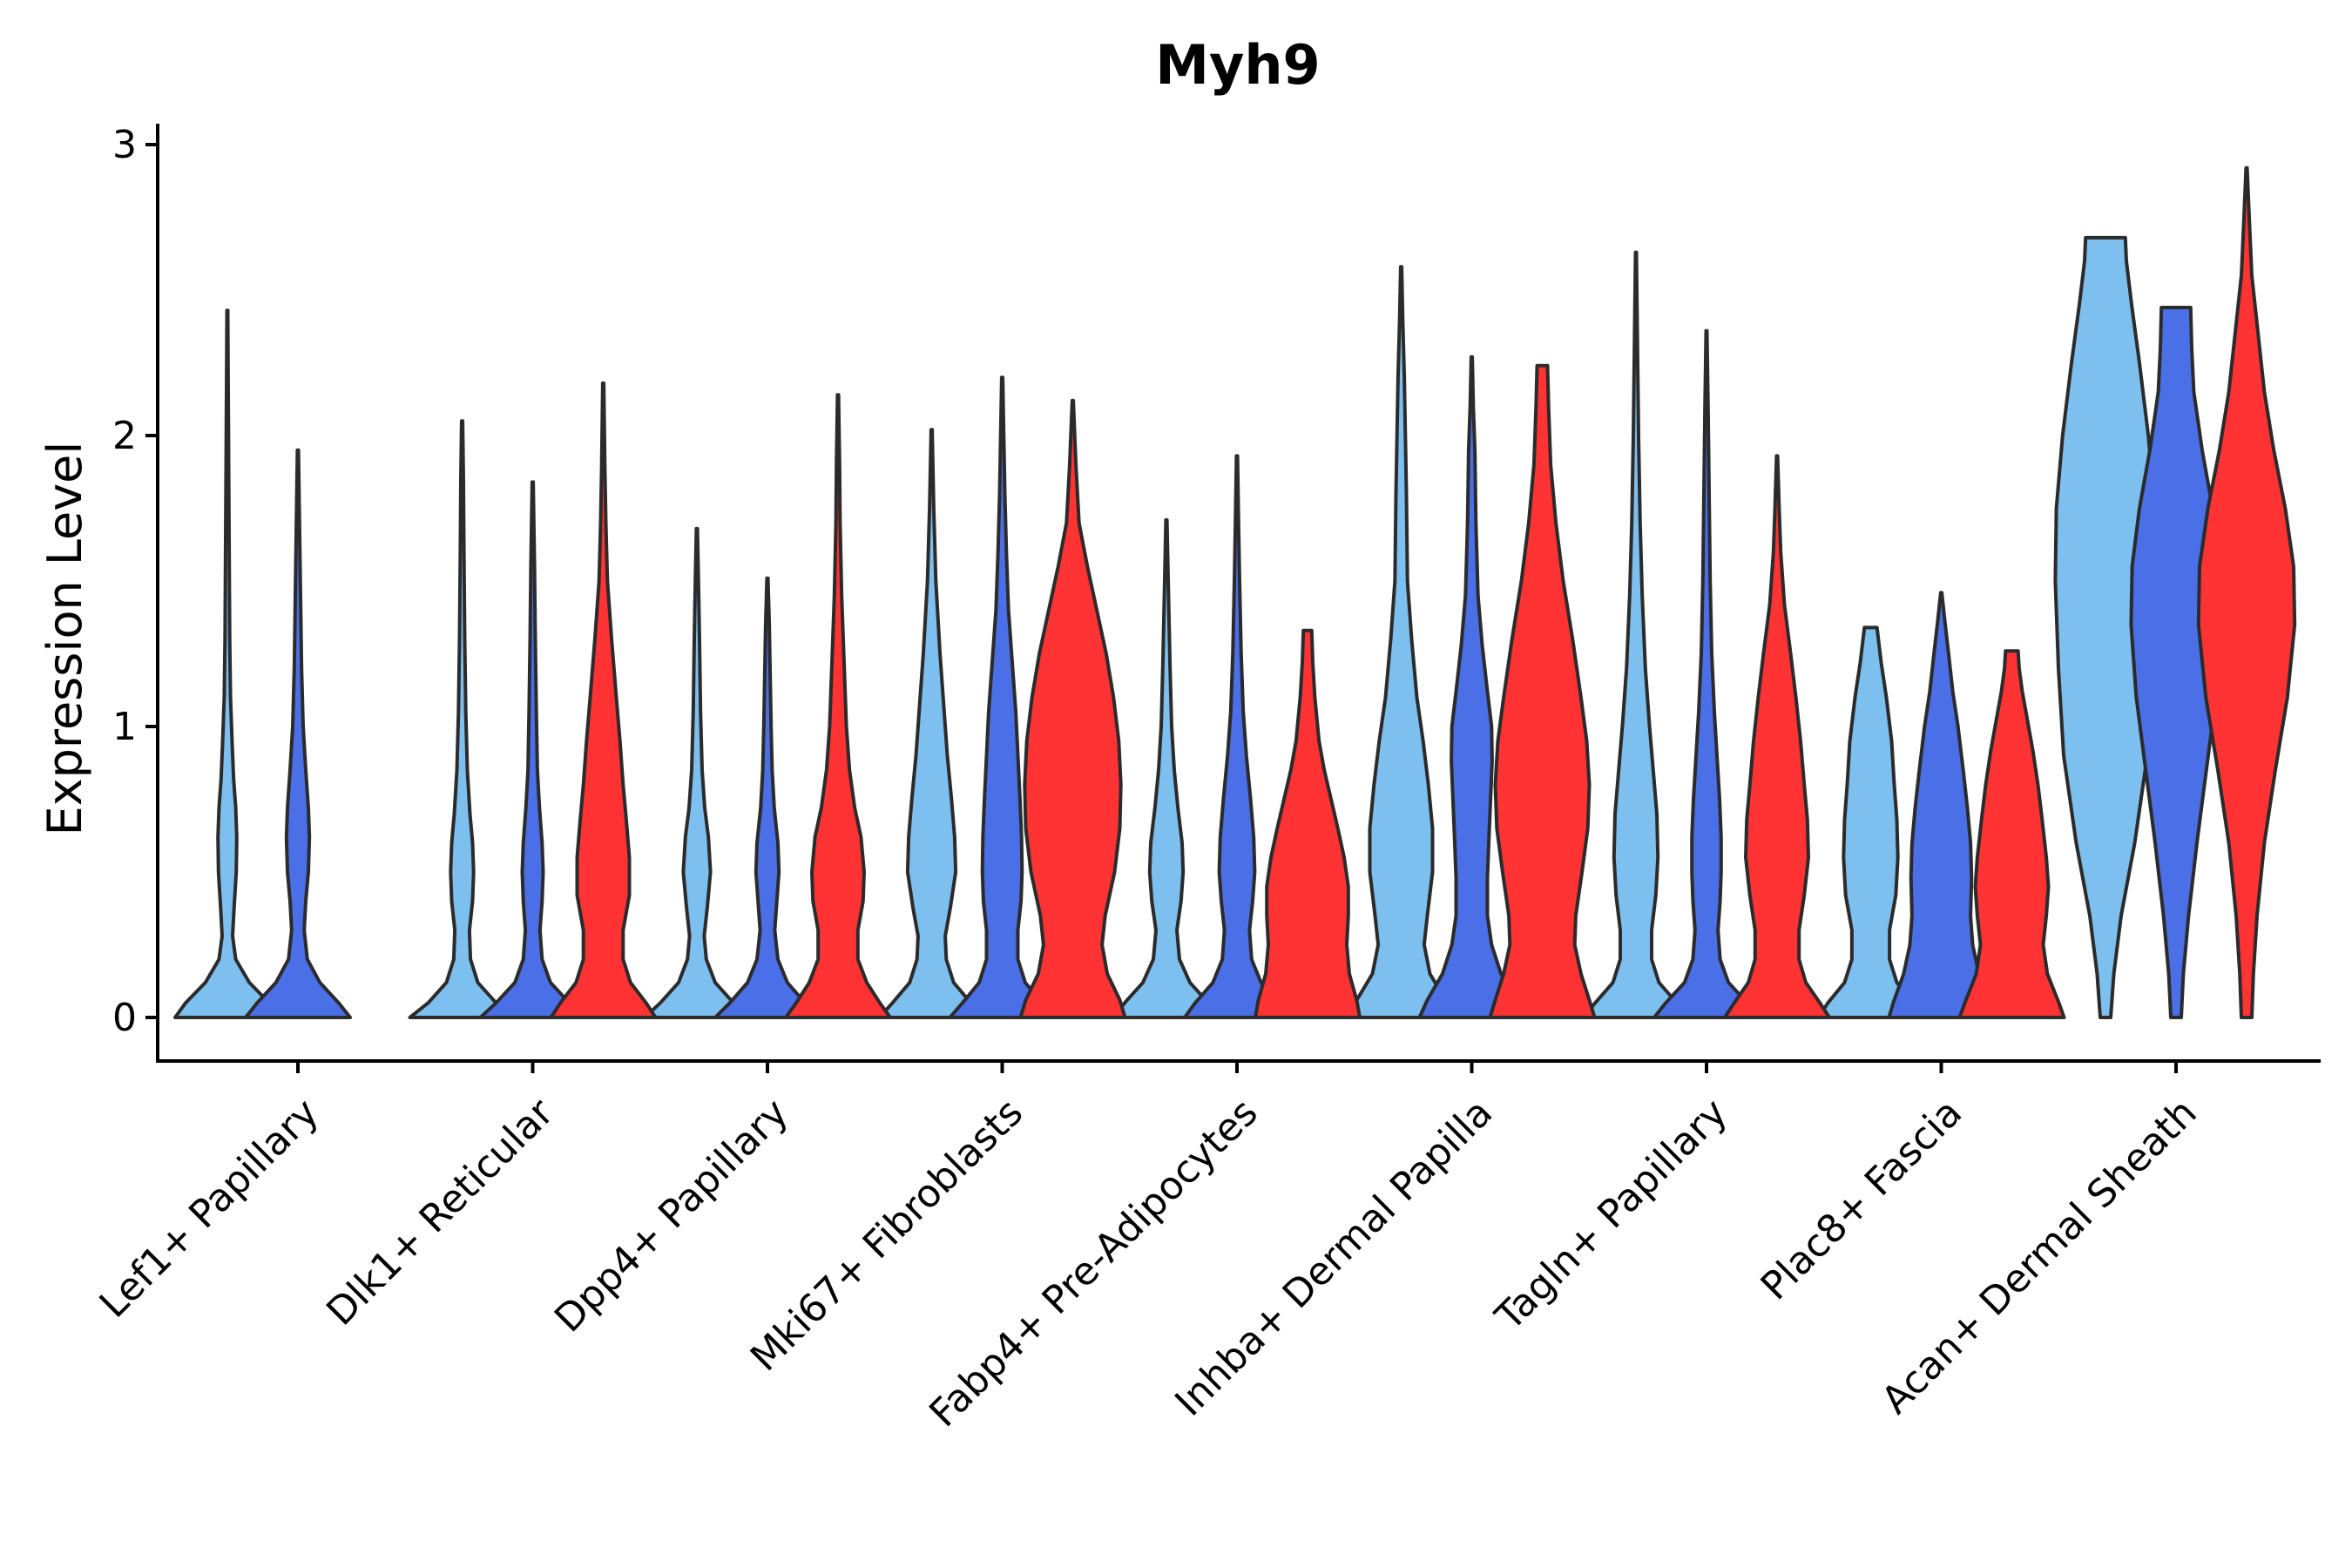 Image resolution: width=2352 pixels, height=1568 pixels. Describe the element at coordinates (125, 436) in the screenshot. I see `y-tick-label: 2` at that location.